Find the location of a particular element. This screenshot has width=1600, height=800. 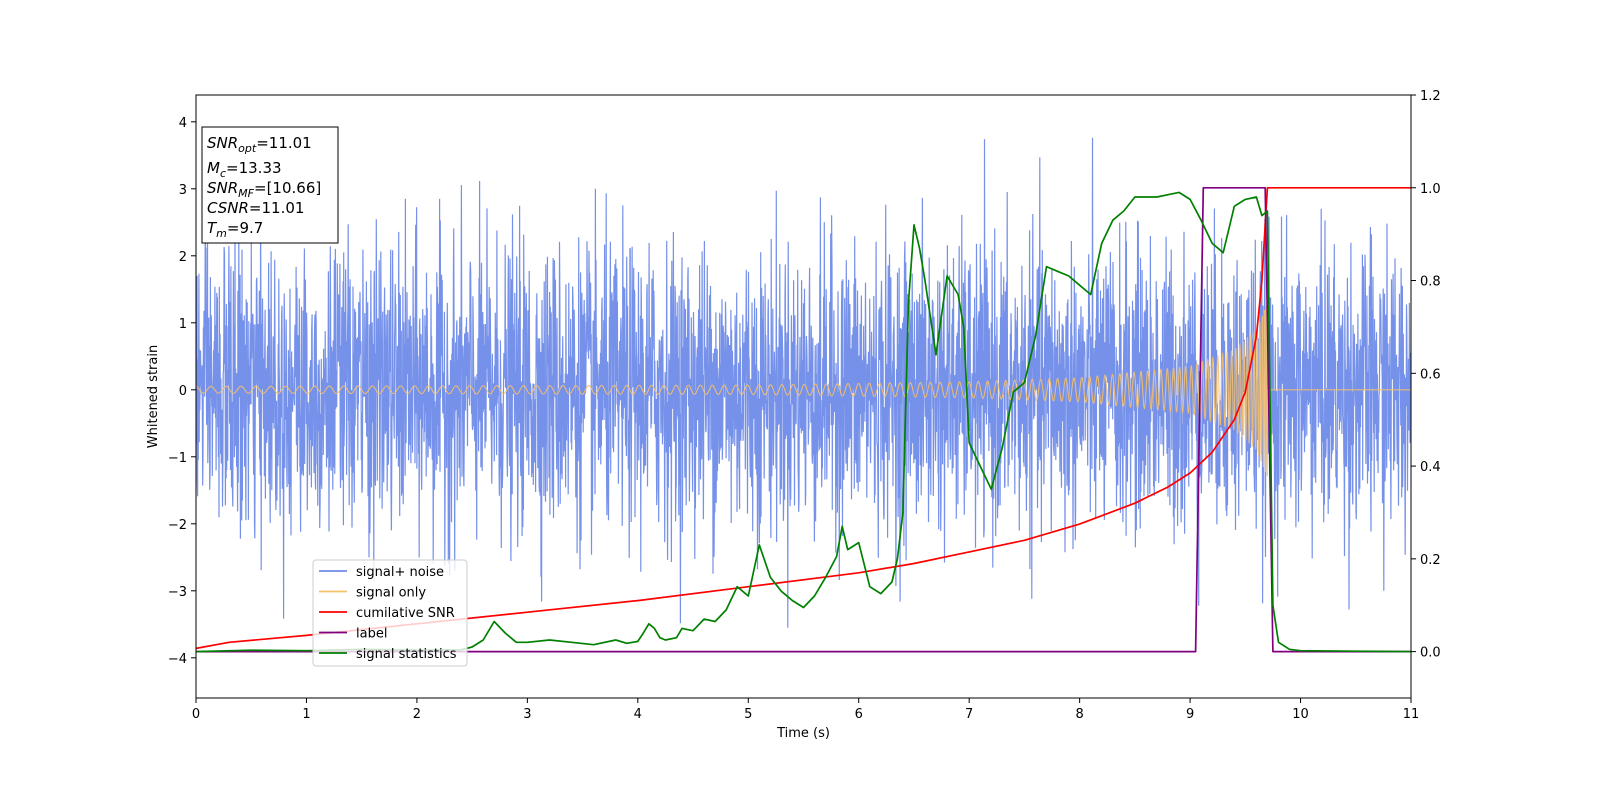

y2-tick-label: 1.2 is located at coordinates (1430, 96).